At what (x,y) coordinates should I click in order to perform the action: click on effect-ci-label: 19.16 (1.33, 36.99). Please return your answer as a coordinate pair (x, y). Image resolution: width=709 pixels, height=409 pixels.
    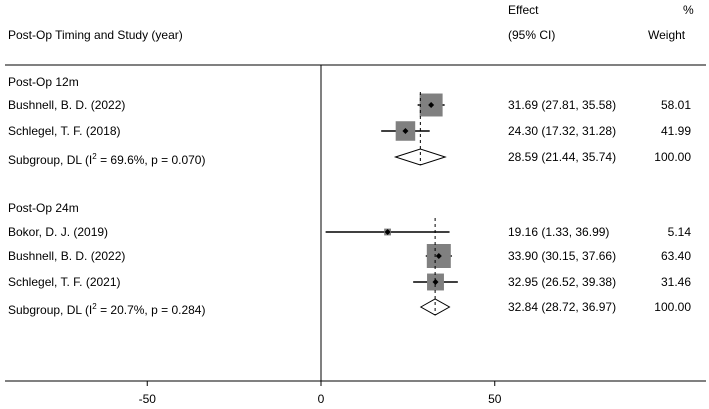
    Looking at the image, I should click on (559, 232).